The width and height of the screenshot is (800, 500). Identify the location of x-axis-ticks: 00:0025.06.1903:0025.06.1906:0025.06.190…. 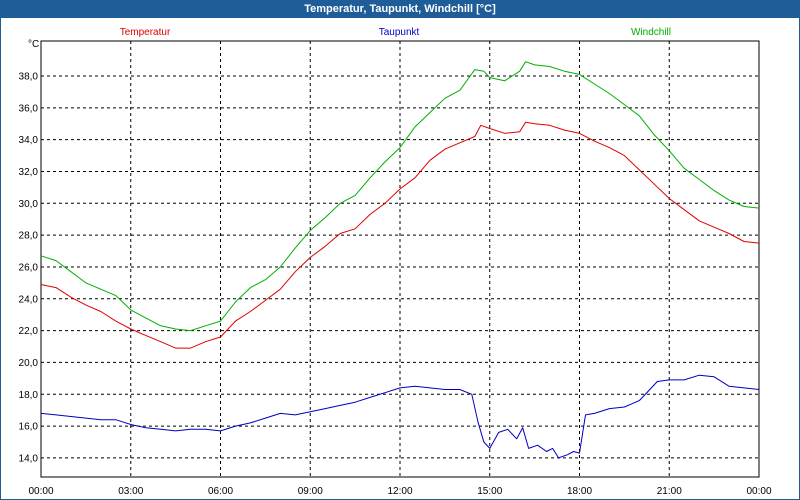
(399, 491).